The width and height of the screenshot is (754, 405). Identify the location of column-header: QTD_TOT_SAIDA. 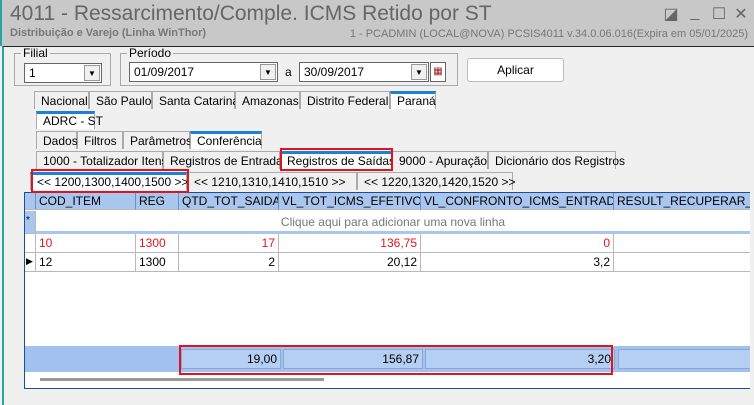
(229, 201).